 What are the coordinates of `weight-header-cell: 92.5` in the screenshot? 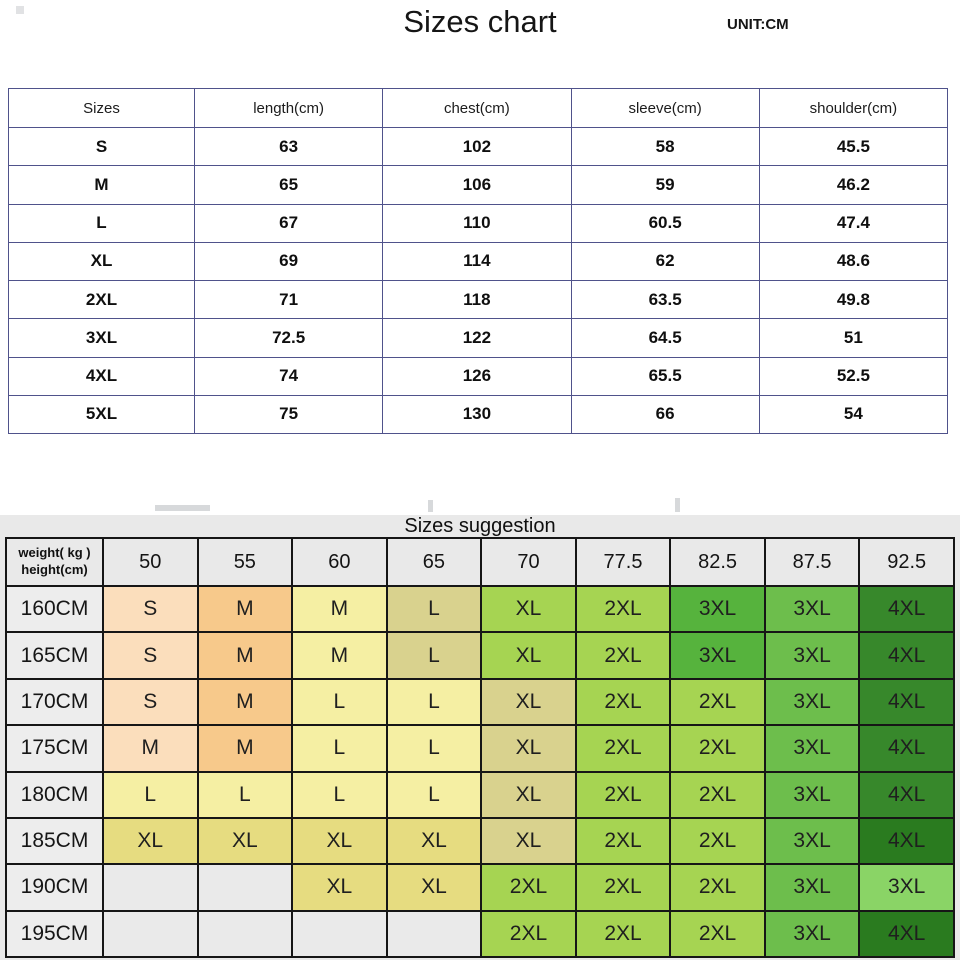 It's located at (906, 562).